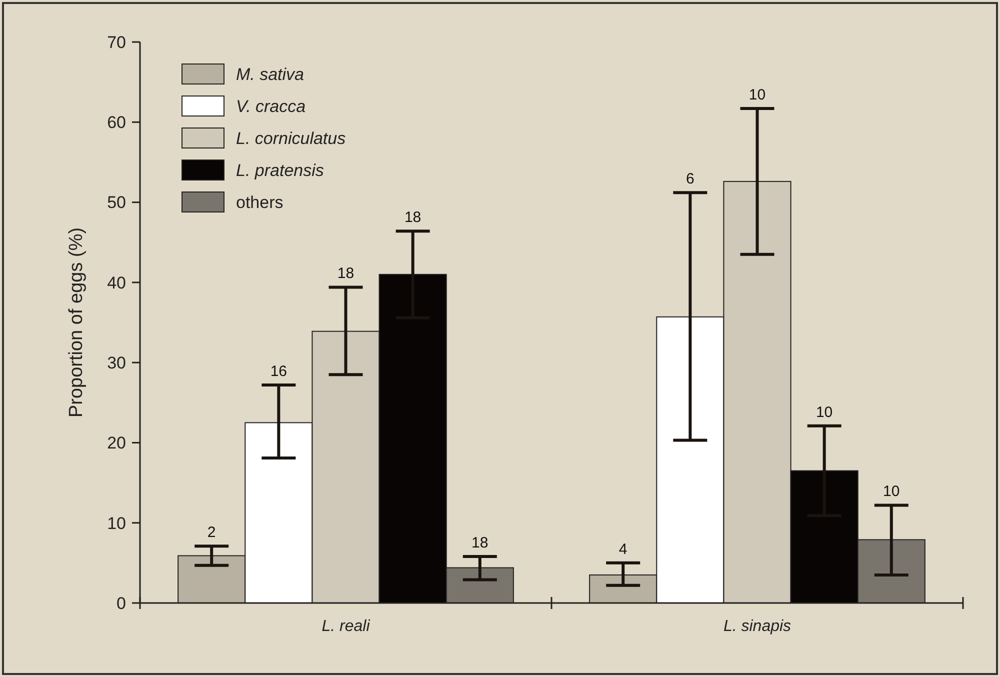  Describe the element at coordinates (280, 170) in the screenshot. I see `legend-label: L. pratensis` at that location.